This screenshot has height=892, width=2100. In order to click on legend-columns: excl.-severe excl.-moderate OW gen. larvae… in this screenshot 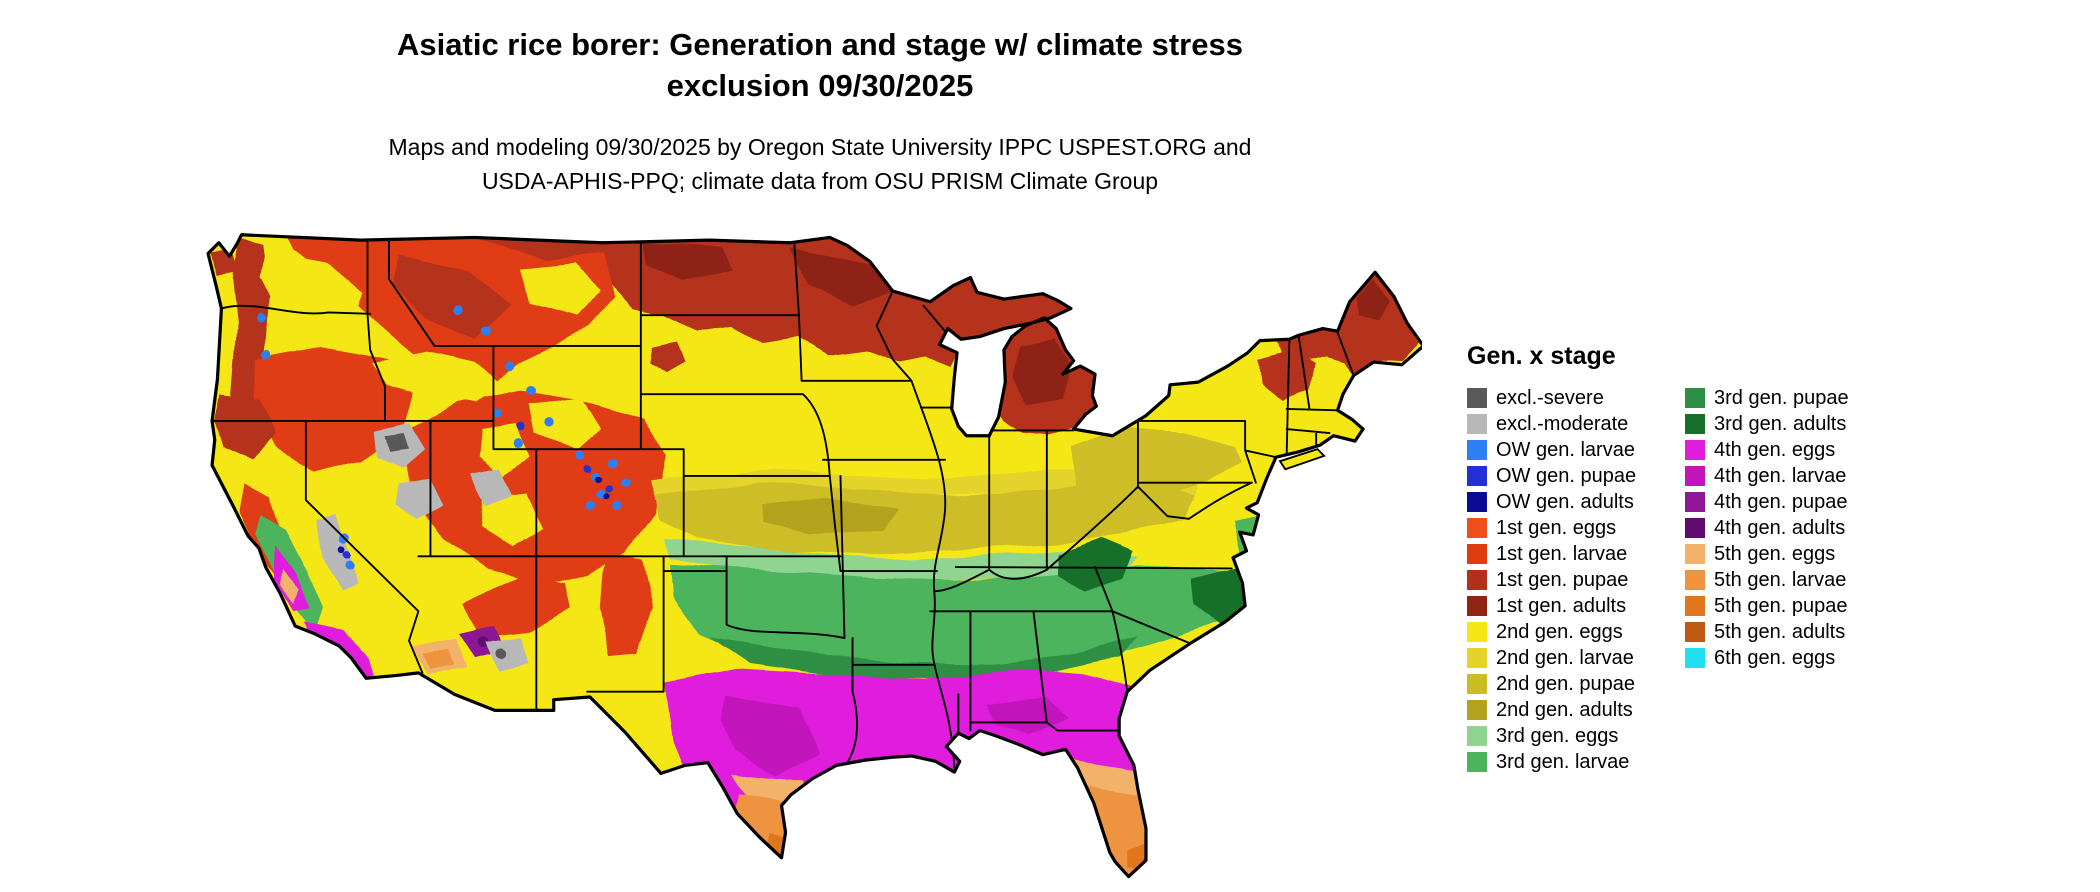, I will do `click(1658, 580)`.